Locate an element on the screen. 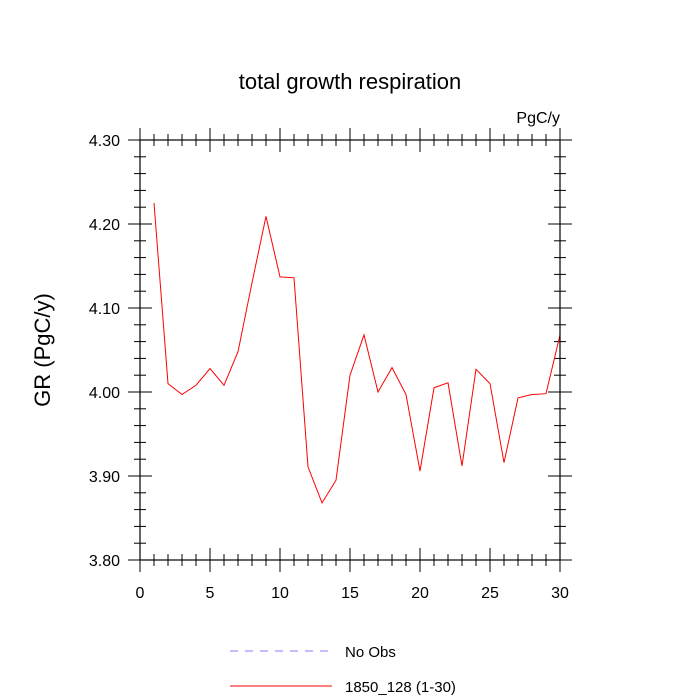 The image size is (700, 700). x-tick-label: 20 is located at coordinates (420, 593).